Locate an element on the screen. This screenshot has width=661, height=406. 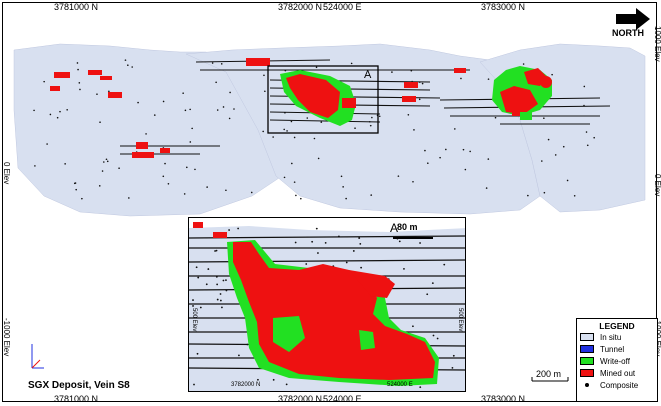
top-easting: 524000 E is located at coordinates (342, 7).